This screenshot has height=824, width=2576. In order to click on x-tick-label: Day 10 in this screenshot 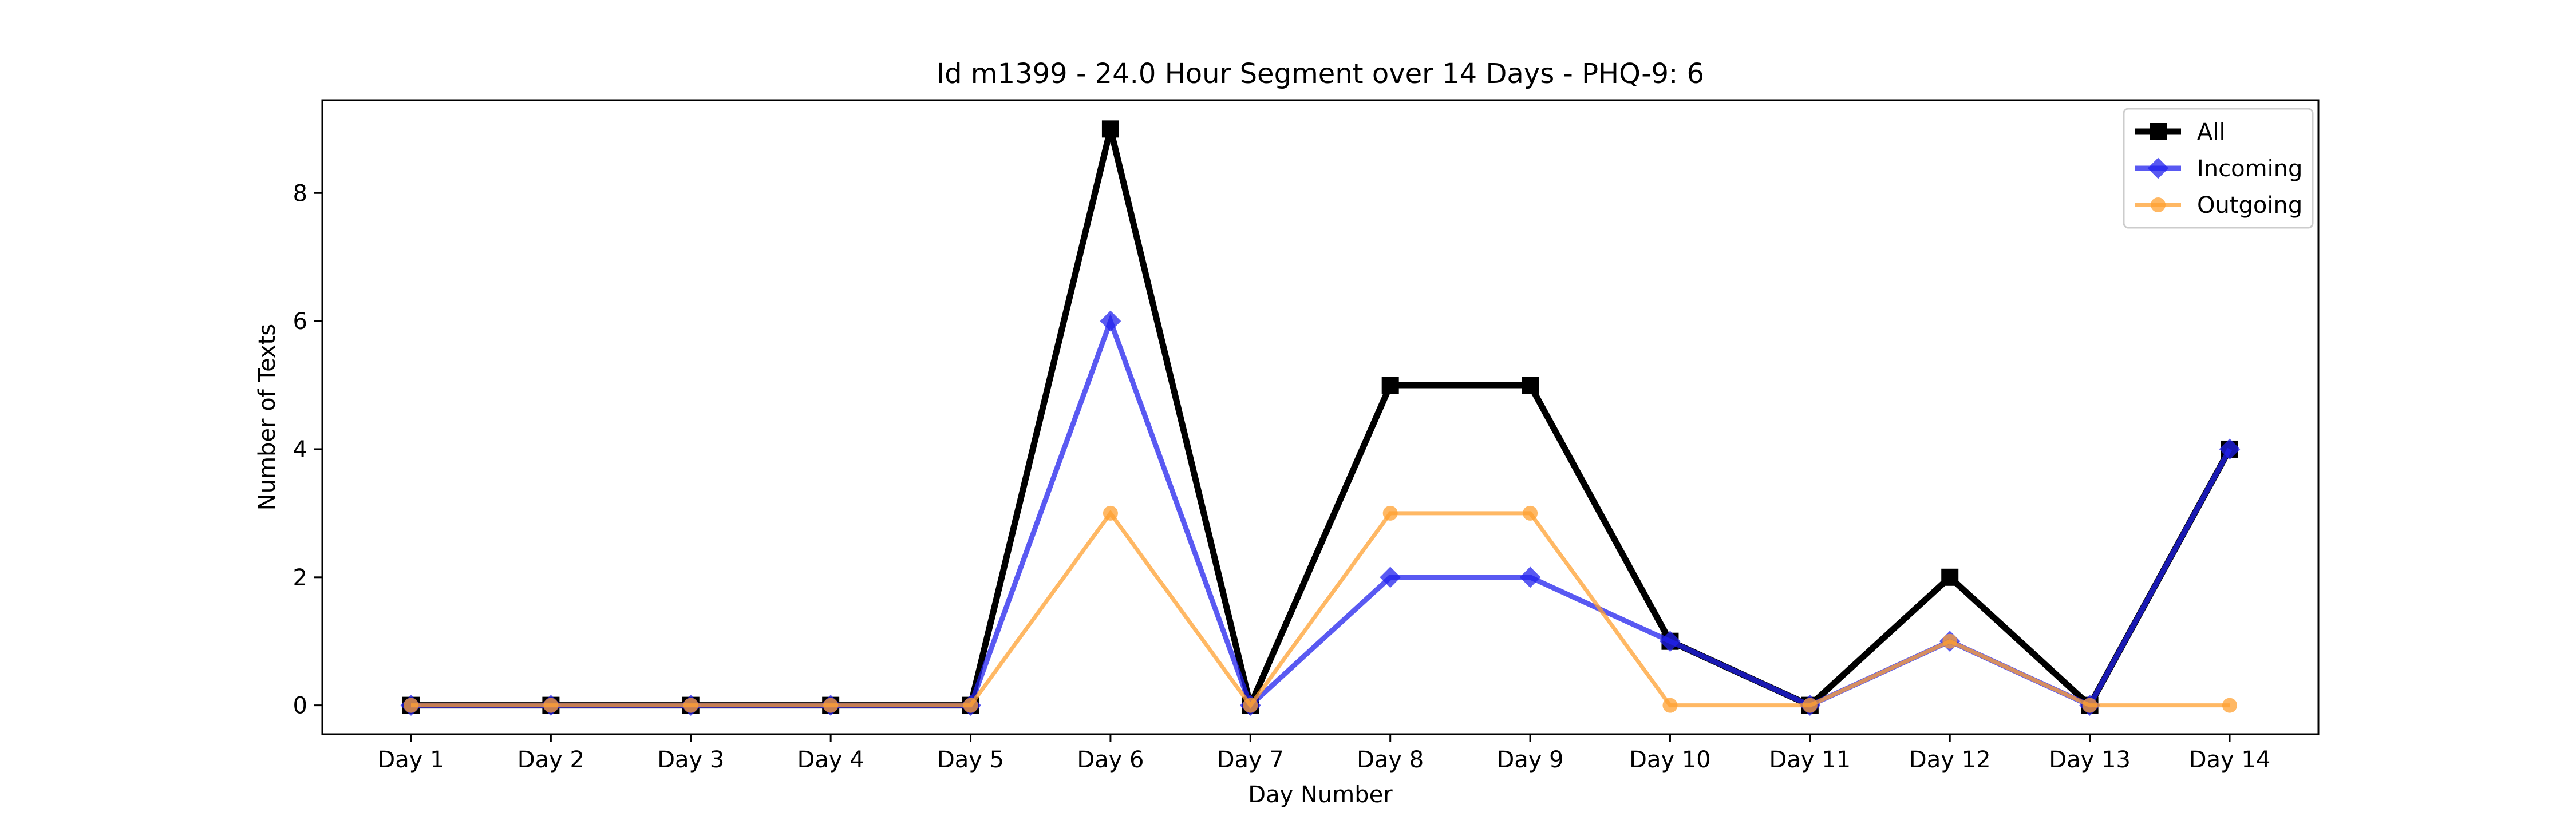, I will do `click(1670, 760)`.